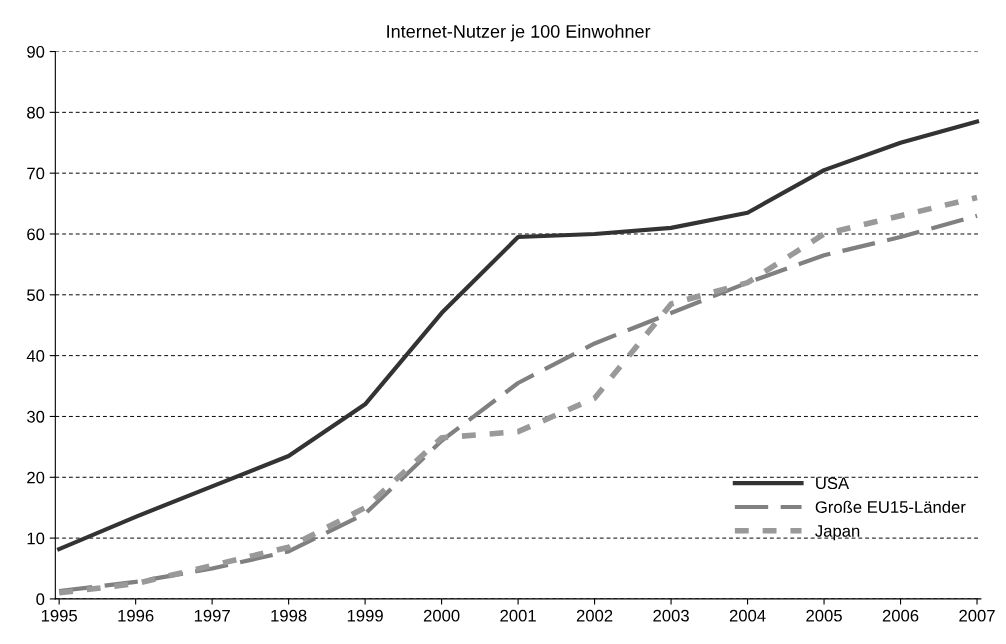 The width and height of the screenshot is (1006, 644). I want to click on y-tick-label: 20, so click(36, 477).